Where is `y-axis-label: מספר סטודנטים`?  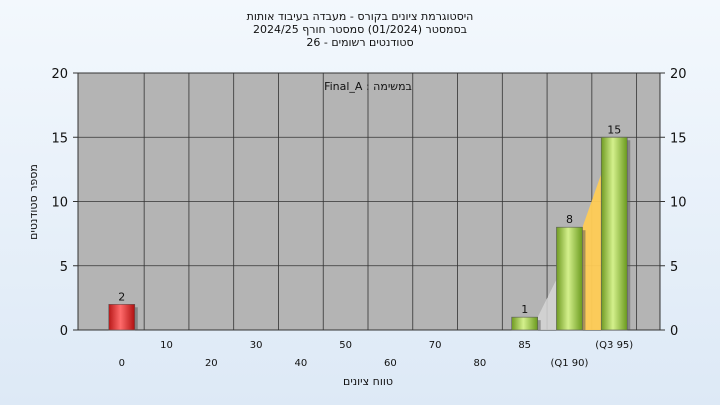
y-axis-label: מספר סטודנטים is located at coordinates (33, 202).